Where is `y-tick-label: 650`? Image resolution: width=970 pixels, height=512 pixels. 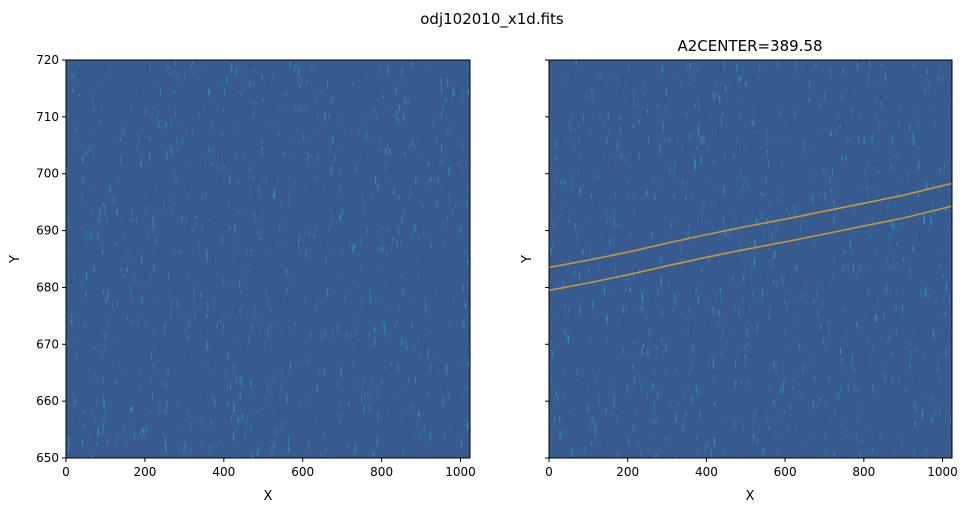 y-tick-label: 650 is located at coordinates (47, 458).